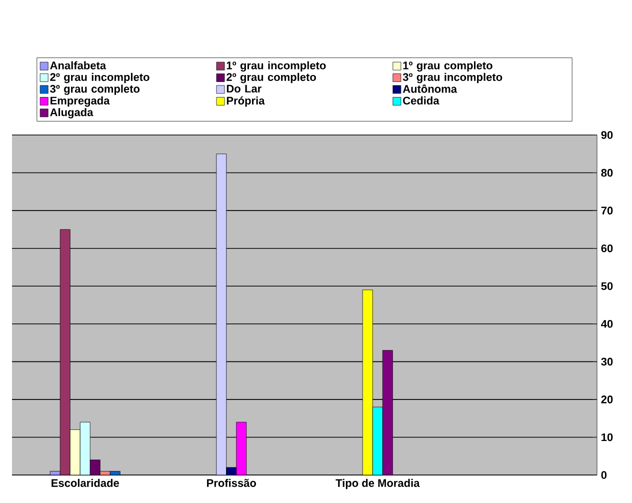 Image resolution: width=632 pixels, height=503 pixels. Describe the element at coordinates (421, 100) in the screenshot. I see `legend-label: Cedida` at that location.